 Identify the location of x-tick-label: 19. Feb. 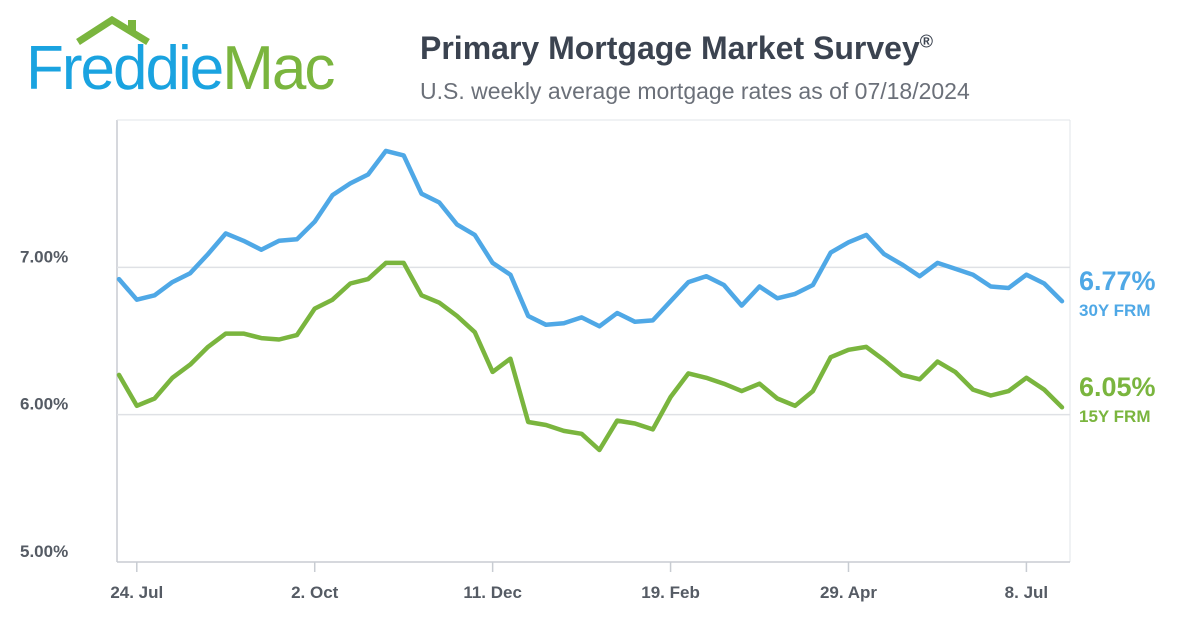
(670, 592).